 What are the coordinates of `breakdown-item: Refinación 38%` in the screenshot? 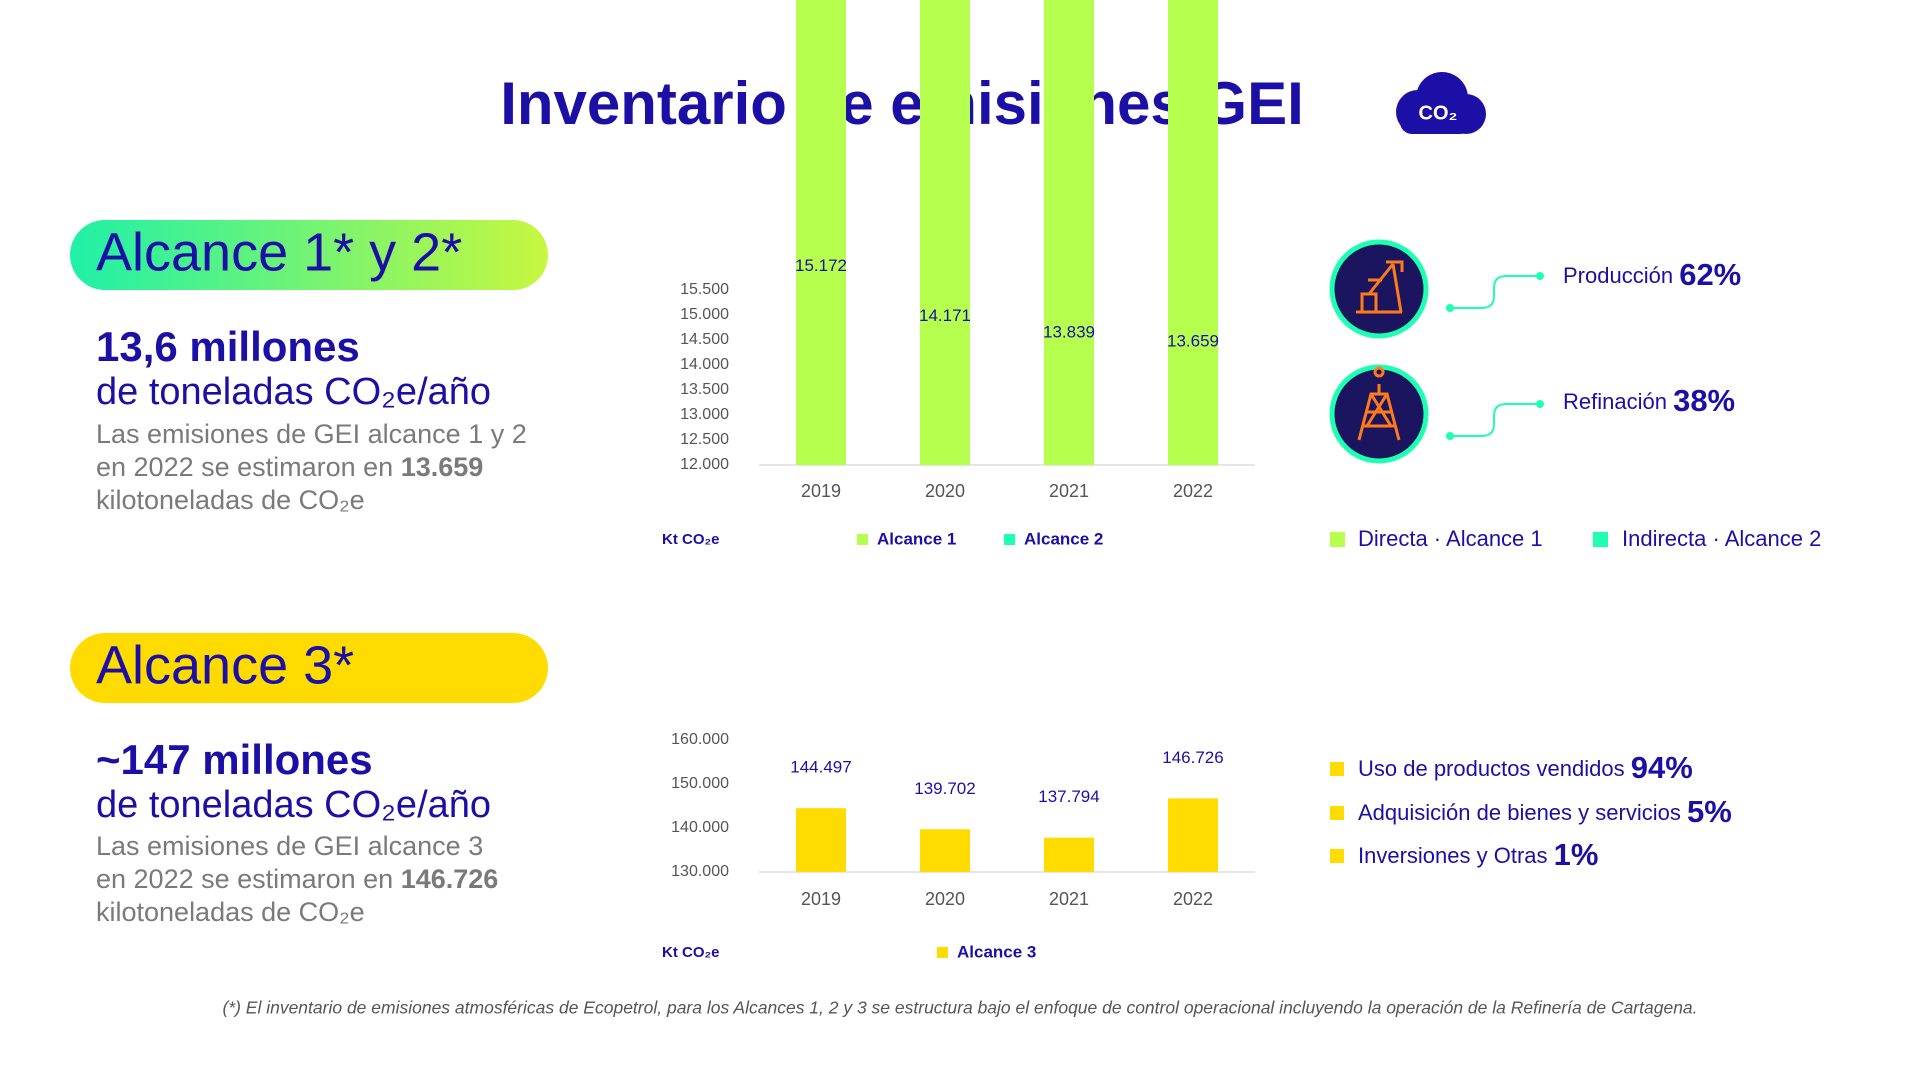 It's located at (1649, 400).